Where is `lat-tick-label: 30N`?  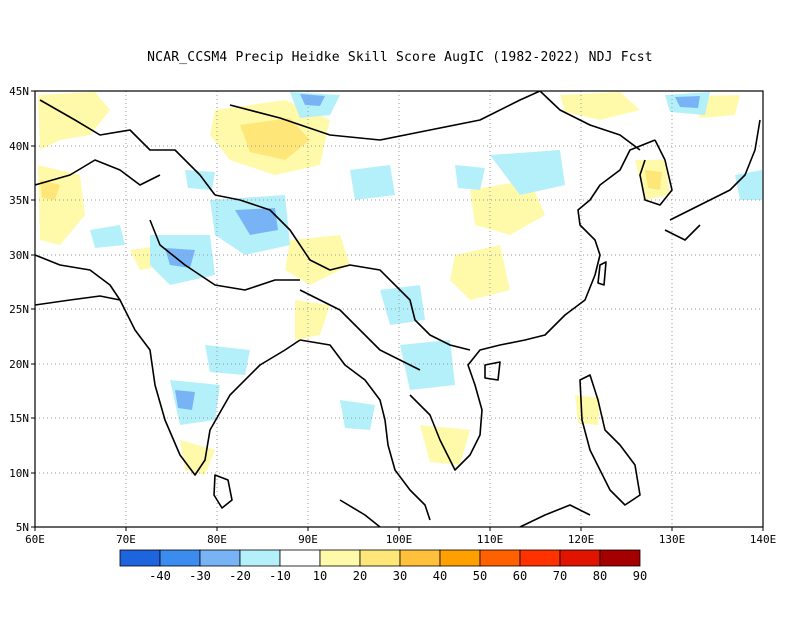 lat-tick-label: 30N is located at coordinates (19, 255).